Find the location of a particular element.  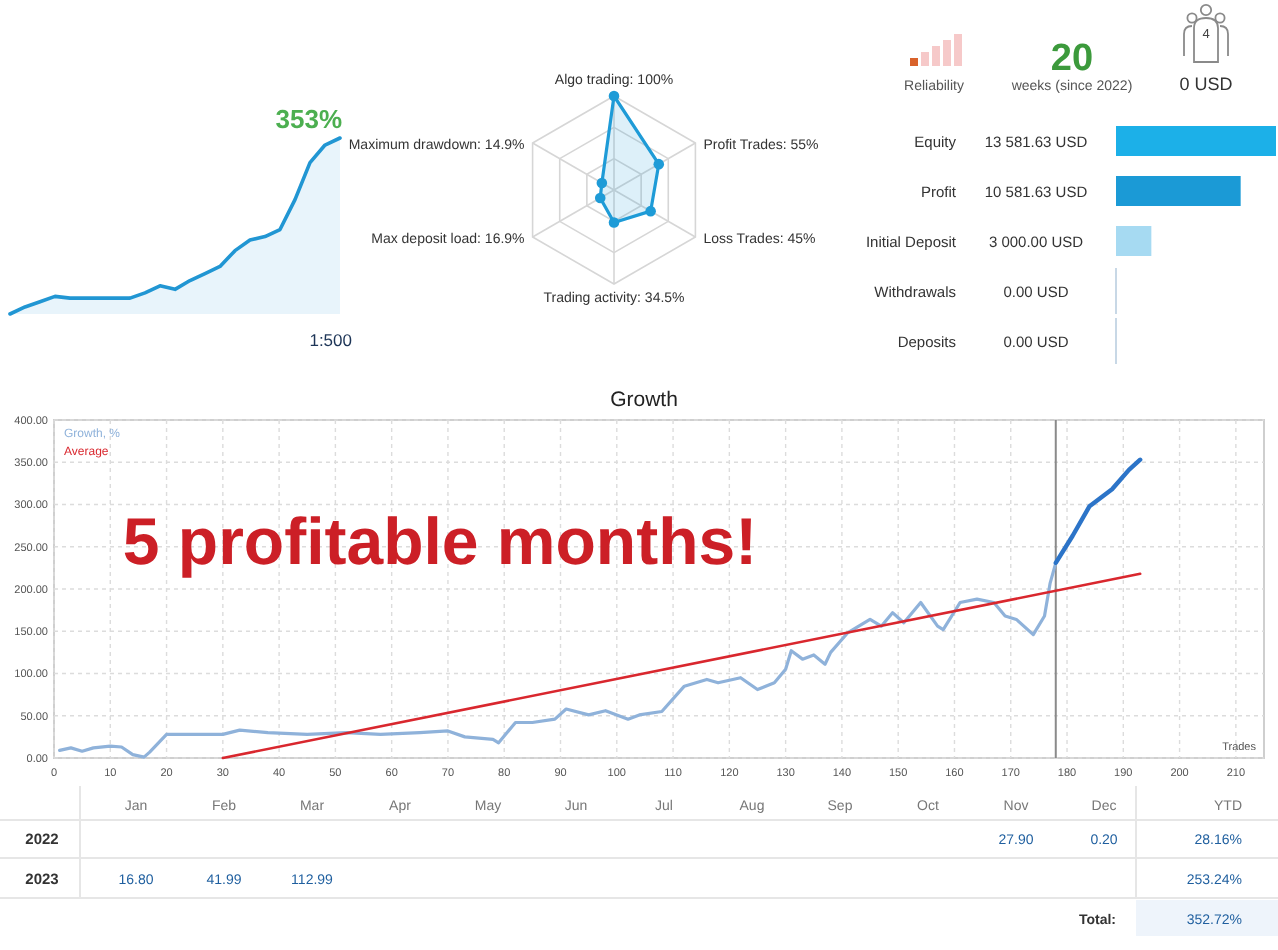

annotation: 5 profitable months! is located at coordinates (440, 541).